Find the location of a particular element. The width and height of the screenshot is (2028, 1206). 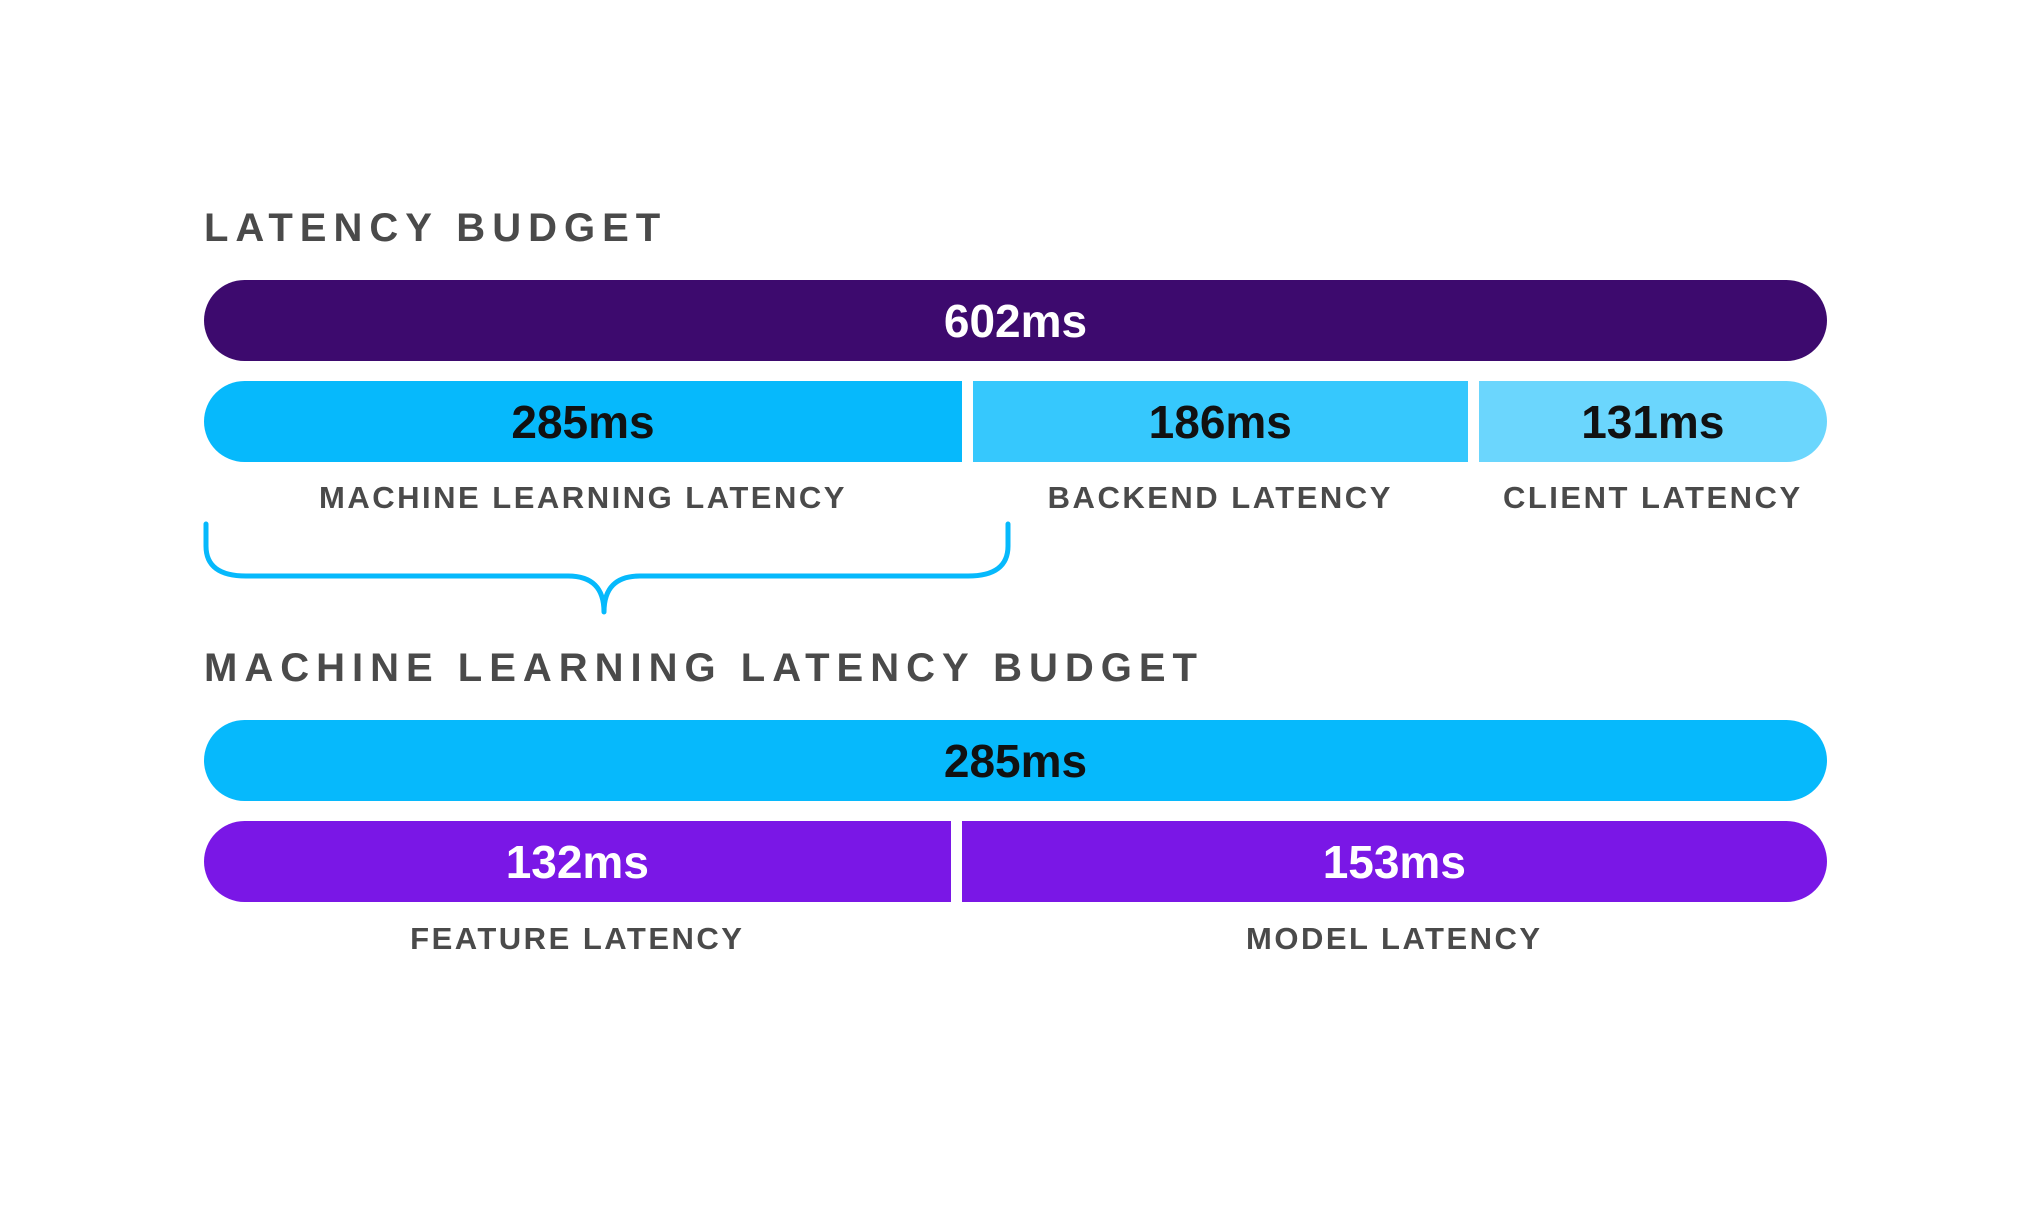

latency-breakdown-bar-row: 285ms 186ms 131ms is located at coordinates (1015, 421).